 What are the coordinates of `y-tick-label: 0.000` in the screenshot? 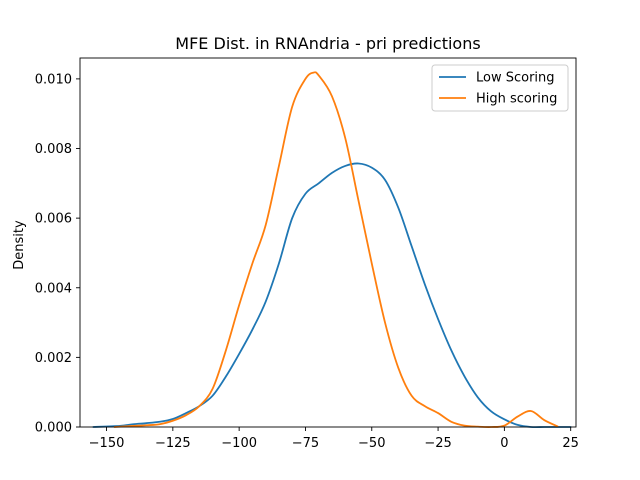 It's located at (53, 428).